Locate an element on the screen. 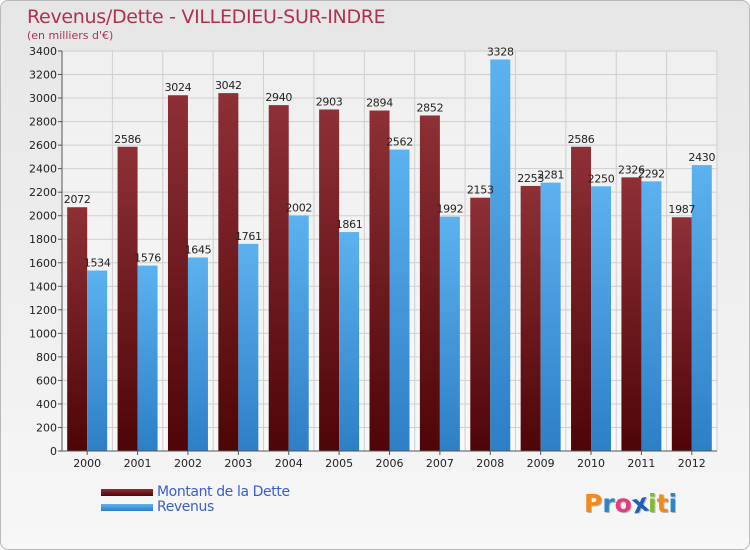 This screenshot has width=750, height=550. data-label-dette-2011: 2326 is located at coordinates (631, 169).